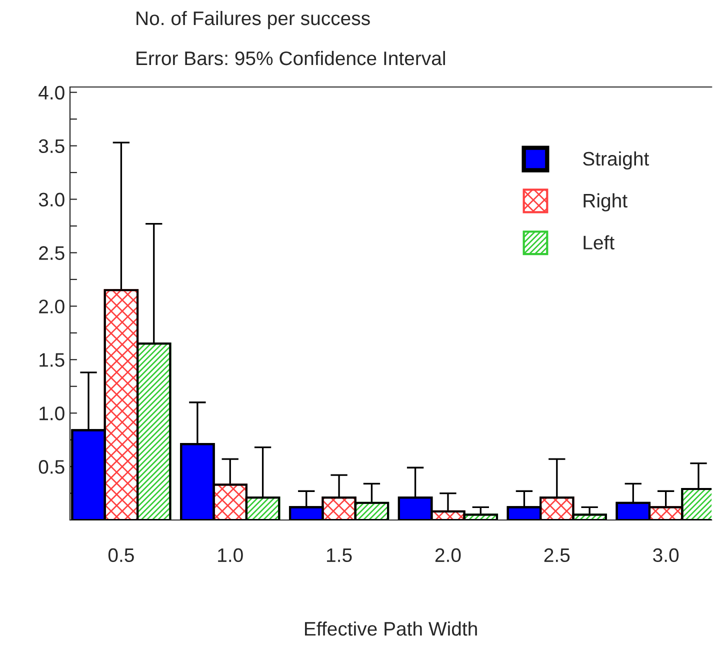 This screenshot has height=650, width=713. I want to click on x-tick-label: 2.0, so click(448, 555).